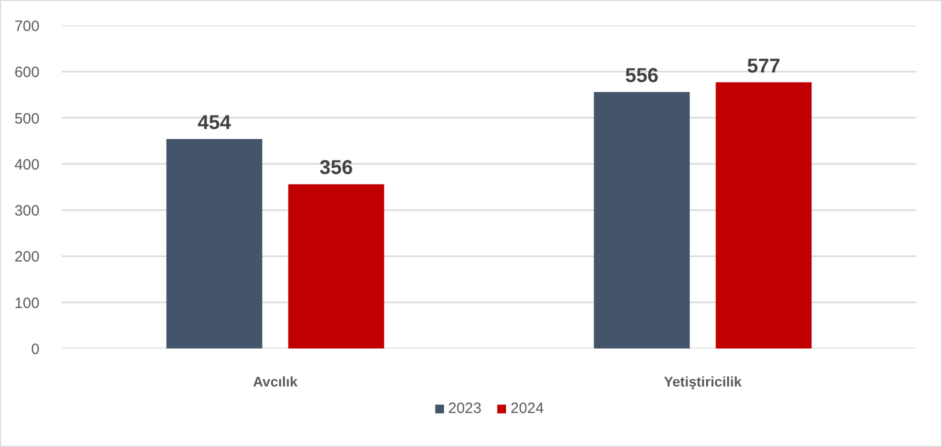 The width and height of the screenshot is (942, 447). I want to click on data-label: 577, so click(763, 66).